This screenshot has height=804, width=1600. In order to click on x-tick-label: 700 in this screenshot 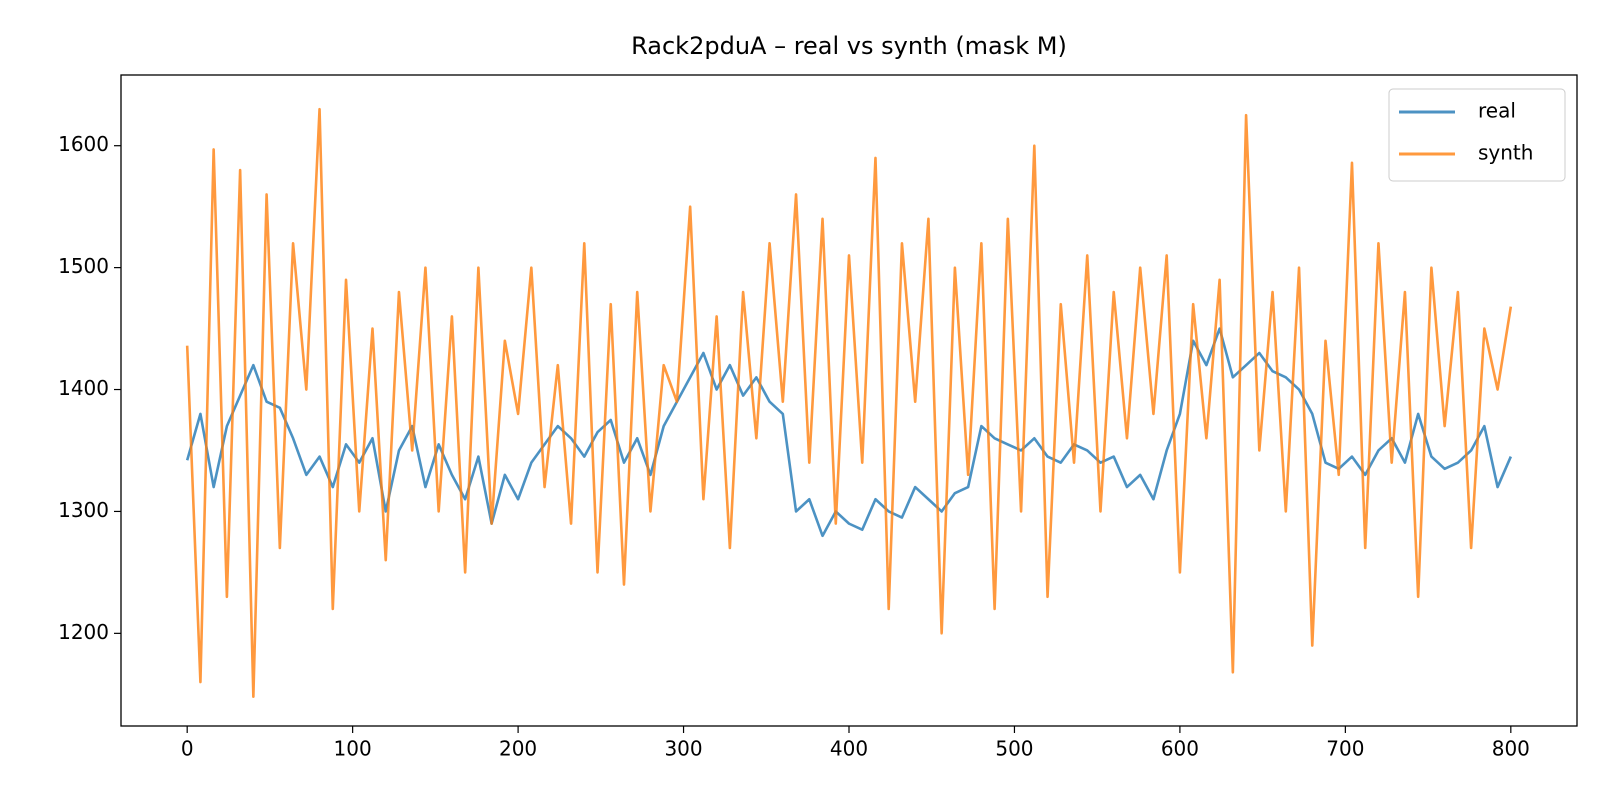, I will do `click(1345, 749)`.